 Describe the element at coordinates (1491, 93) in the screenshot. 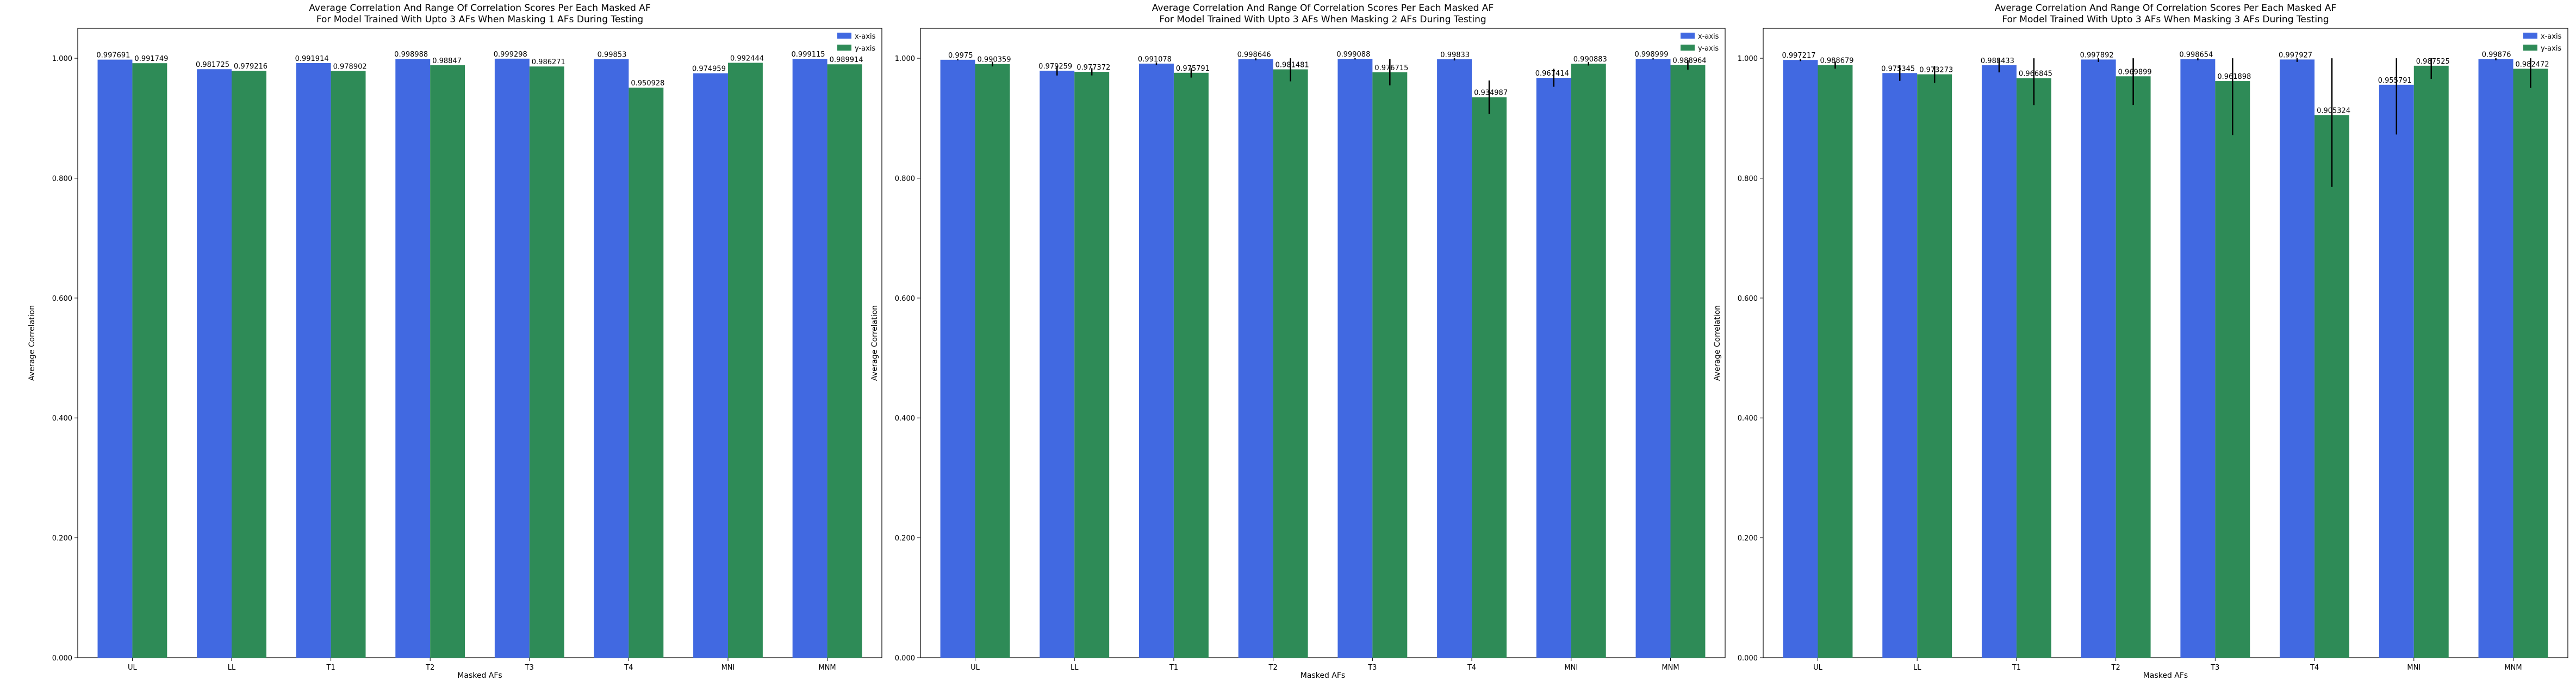

I see `bar-value-label: 0.934987` at that location.